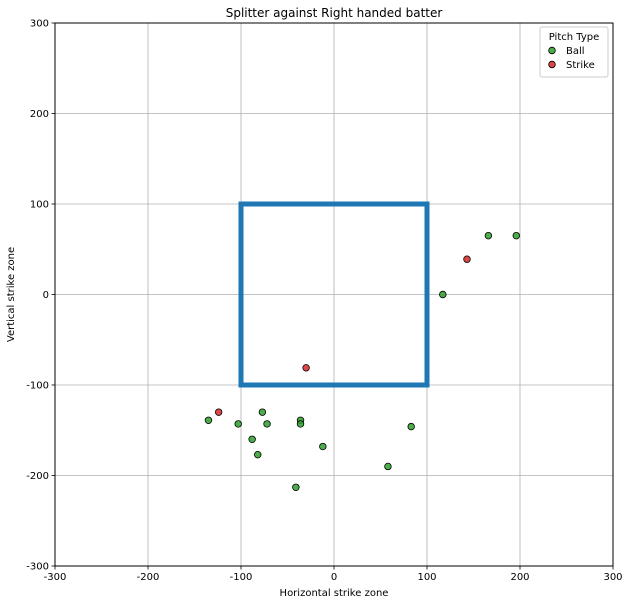 The image size is (630, 604). What do you see at coordinates (37, 386) in the screenshot?
I see `y-tick-label: -100` at bounding box center [37, 386].